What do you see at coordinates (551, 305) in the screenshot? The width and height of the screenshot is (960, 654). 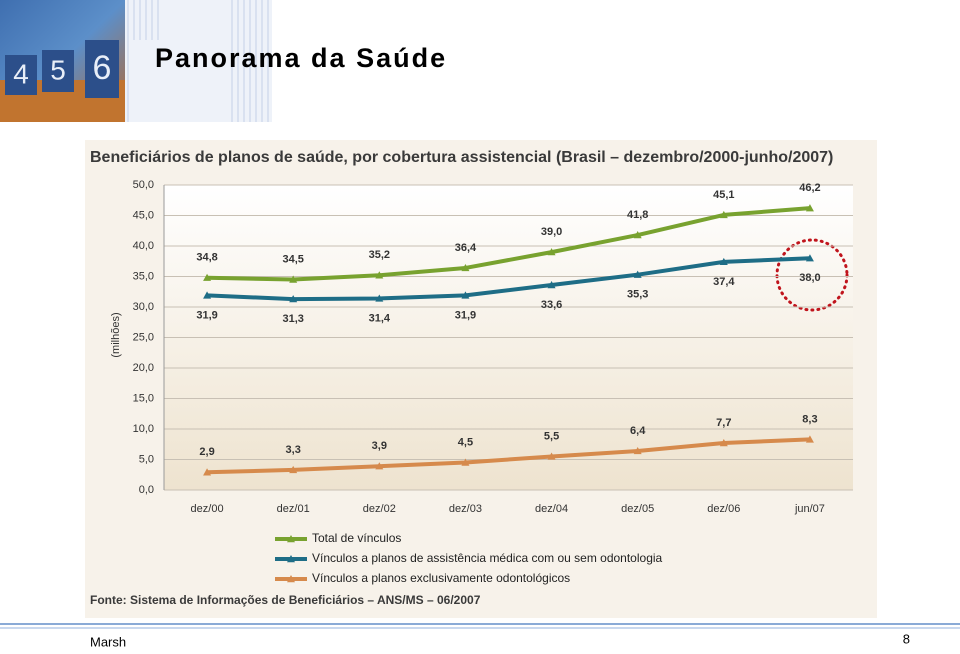 I see `value-label: 33,6` at bounding box center [551, 305].